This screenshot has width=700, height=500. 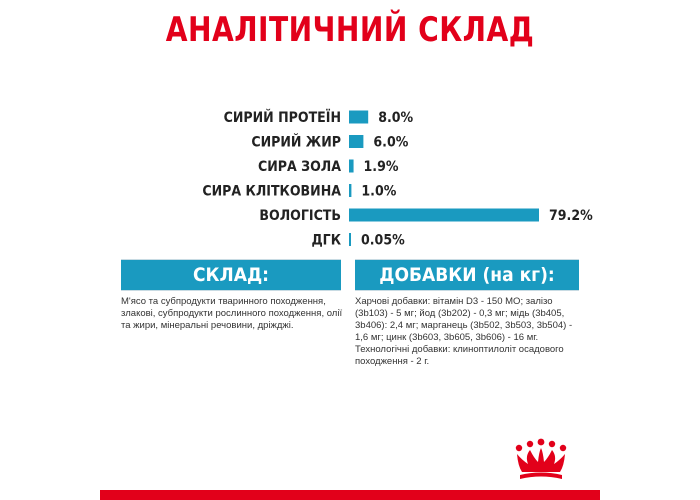 What do you see at coordinates (282, 117) in the screenshot?
I see `category-label: СИРИЙ ПРОТЕЇН` at bounding box center [282, 117].